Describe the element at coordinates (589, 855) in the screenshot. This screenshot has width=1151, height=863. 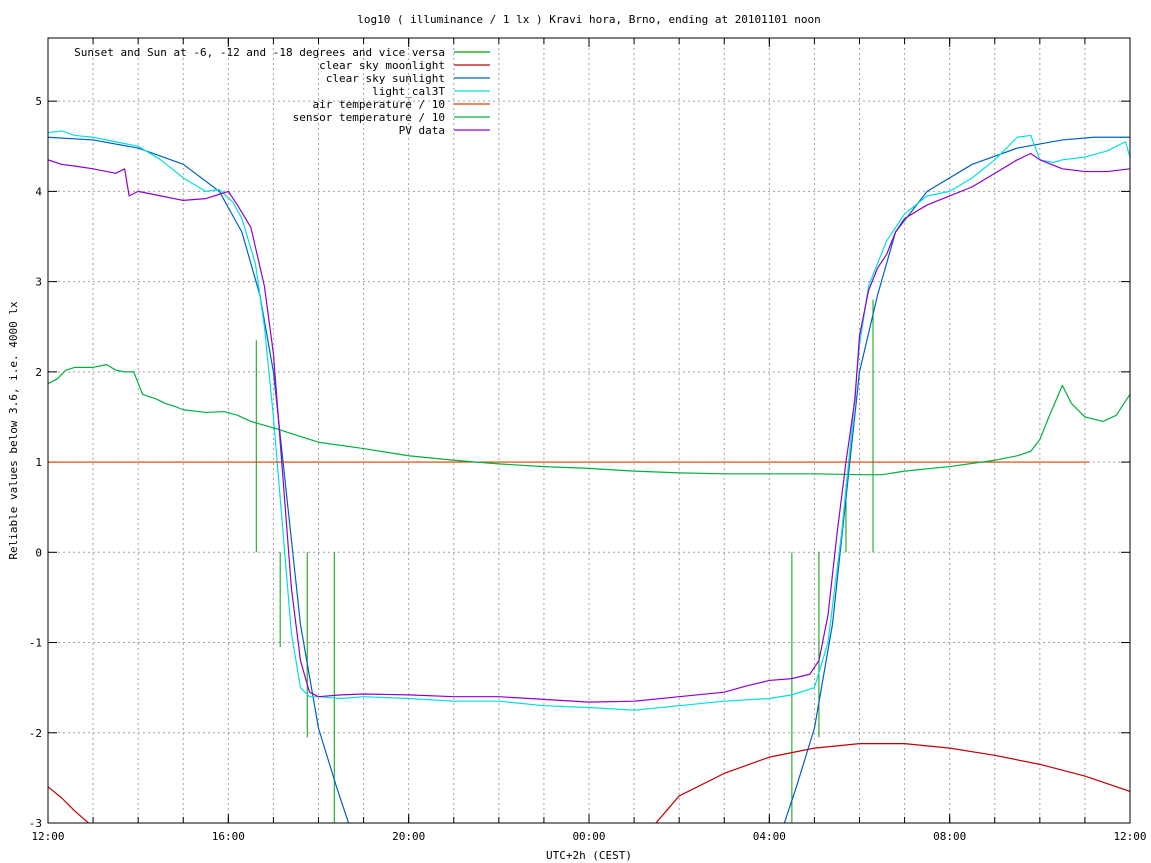
I see `x-axis-label: UTC+2h (CEST)` at that location.